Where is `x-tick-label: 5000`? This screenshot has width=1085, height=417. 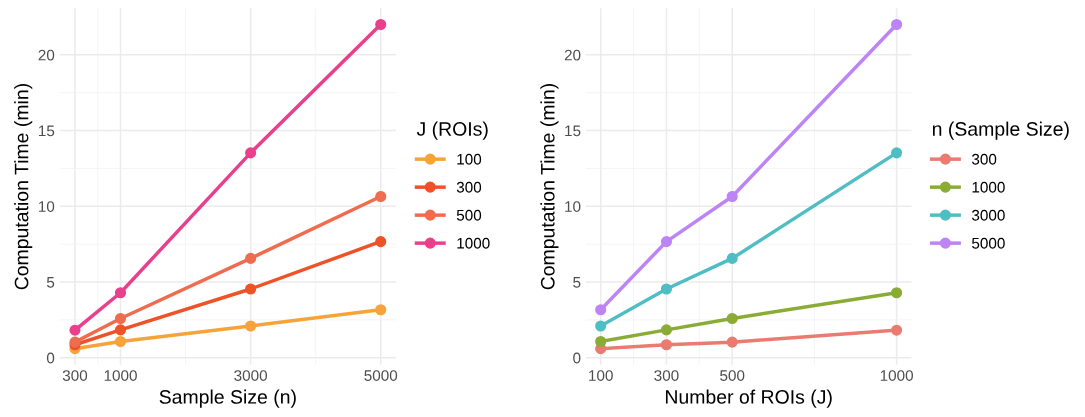 x-tick-label: 5000 is located at coordinates (381, 375).